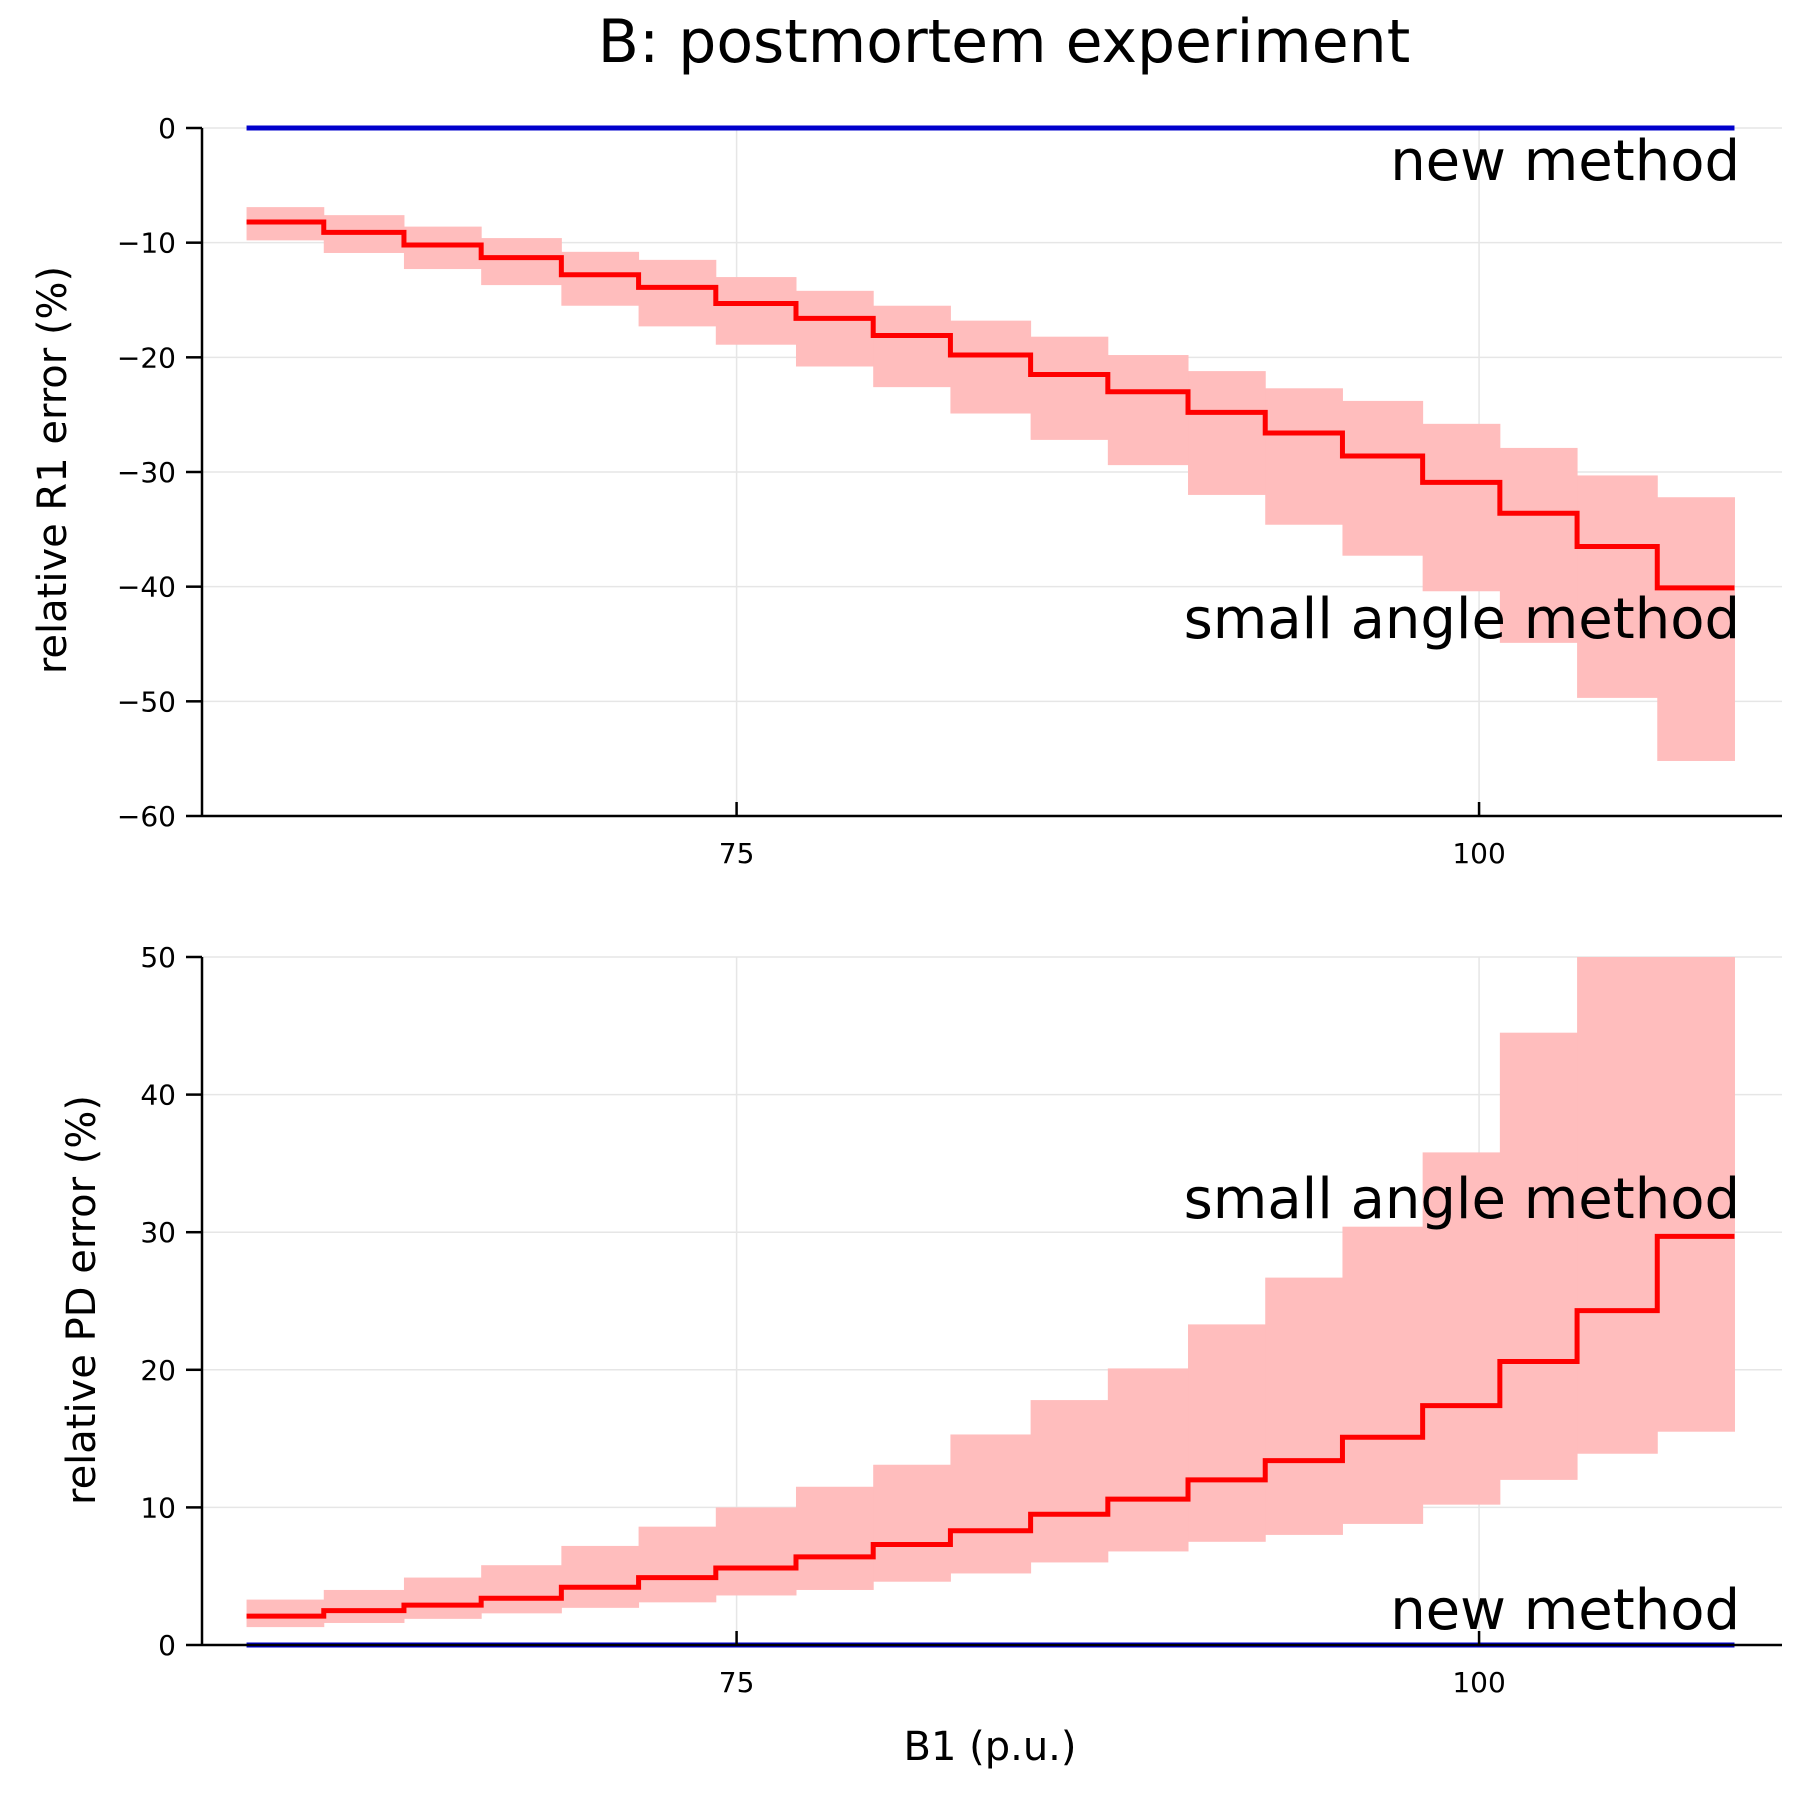 The width and height of the screenshot is (1799, 1799). I want to click on r1-annotation-new-method: new method, so click(1565, 161).